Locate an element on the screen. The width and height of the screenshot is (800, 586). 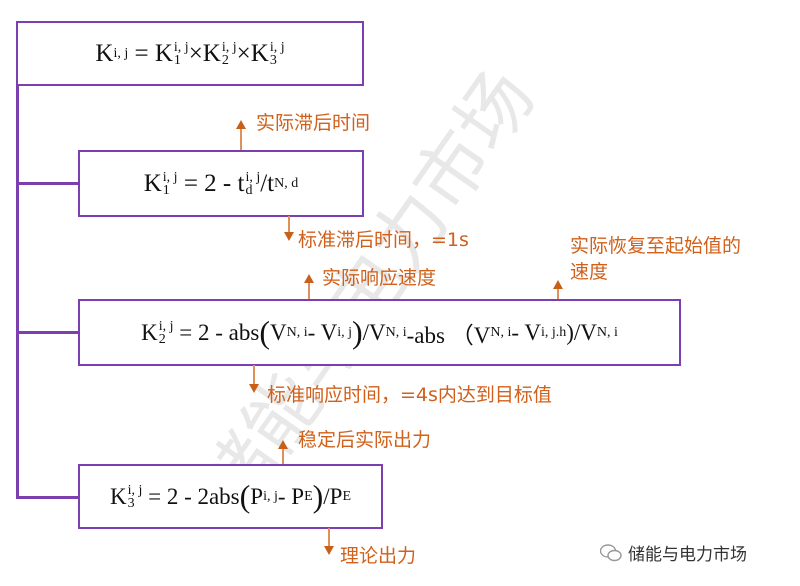
branch-k3 is located at coordinates (47, 497).